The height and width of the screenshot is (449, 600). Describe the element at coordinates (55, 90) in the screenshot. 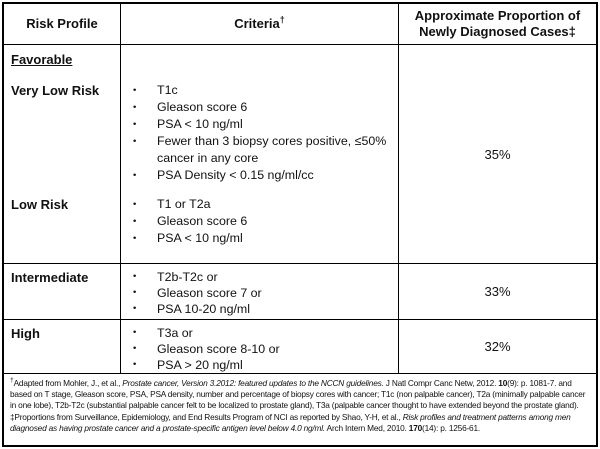

I see `very-low-risk-label: Very Low Risk` at that location.